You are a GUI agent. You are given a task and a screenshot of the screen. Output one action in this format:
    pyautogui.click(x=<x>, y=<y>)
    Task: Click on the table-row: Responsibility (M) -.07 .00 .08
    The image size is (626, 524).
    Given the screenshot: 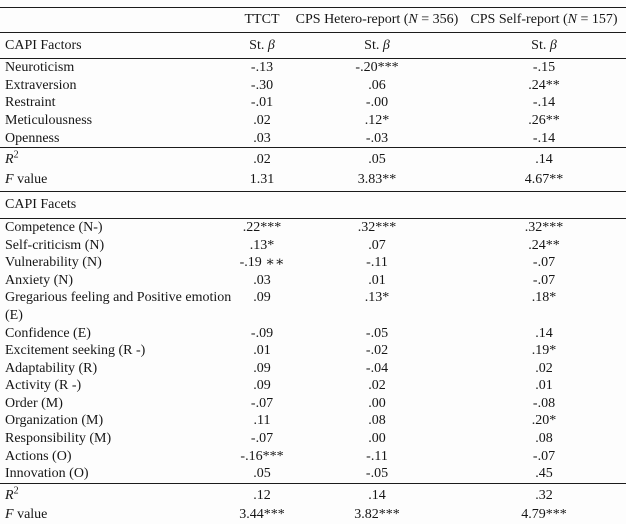 What is the action you would take?
    pyautogui.click(x=313, y=439)
    